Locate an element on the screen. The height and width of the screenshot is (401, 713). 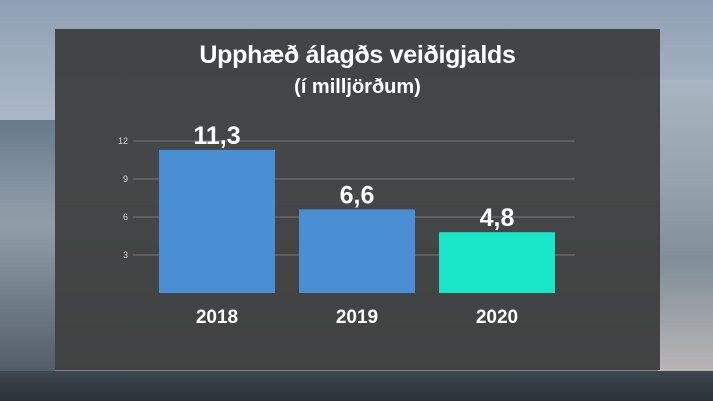
bar-2019 is located at coordinates (357, 251).